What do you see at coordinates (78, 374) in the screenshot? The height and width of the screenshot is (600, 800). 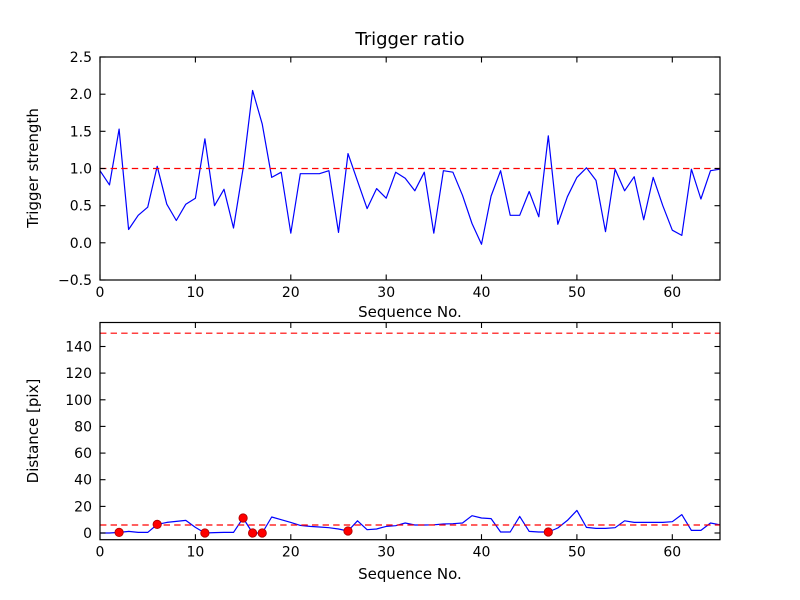 I see `y-tick-label: 120` at bounding box center [78, 374].